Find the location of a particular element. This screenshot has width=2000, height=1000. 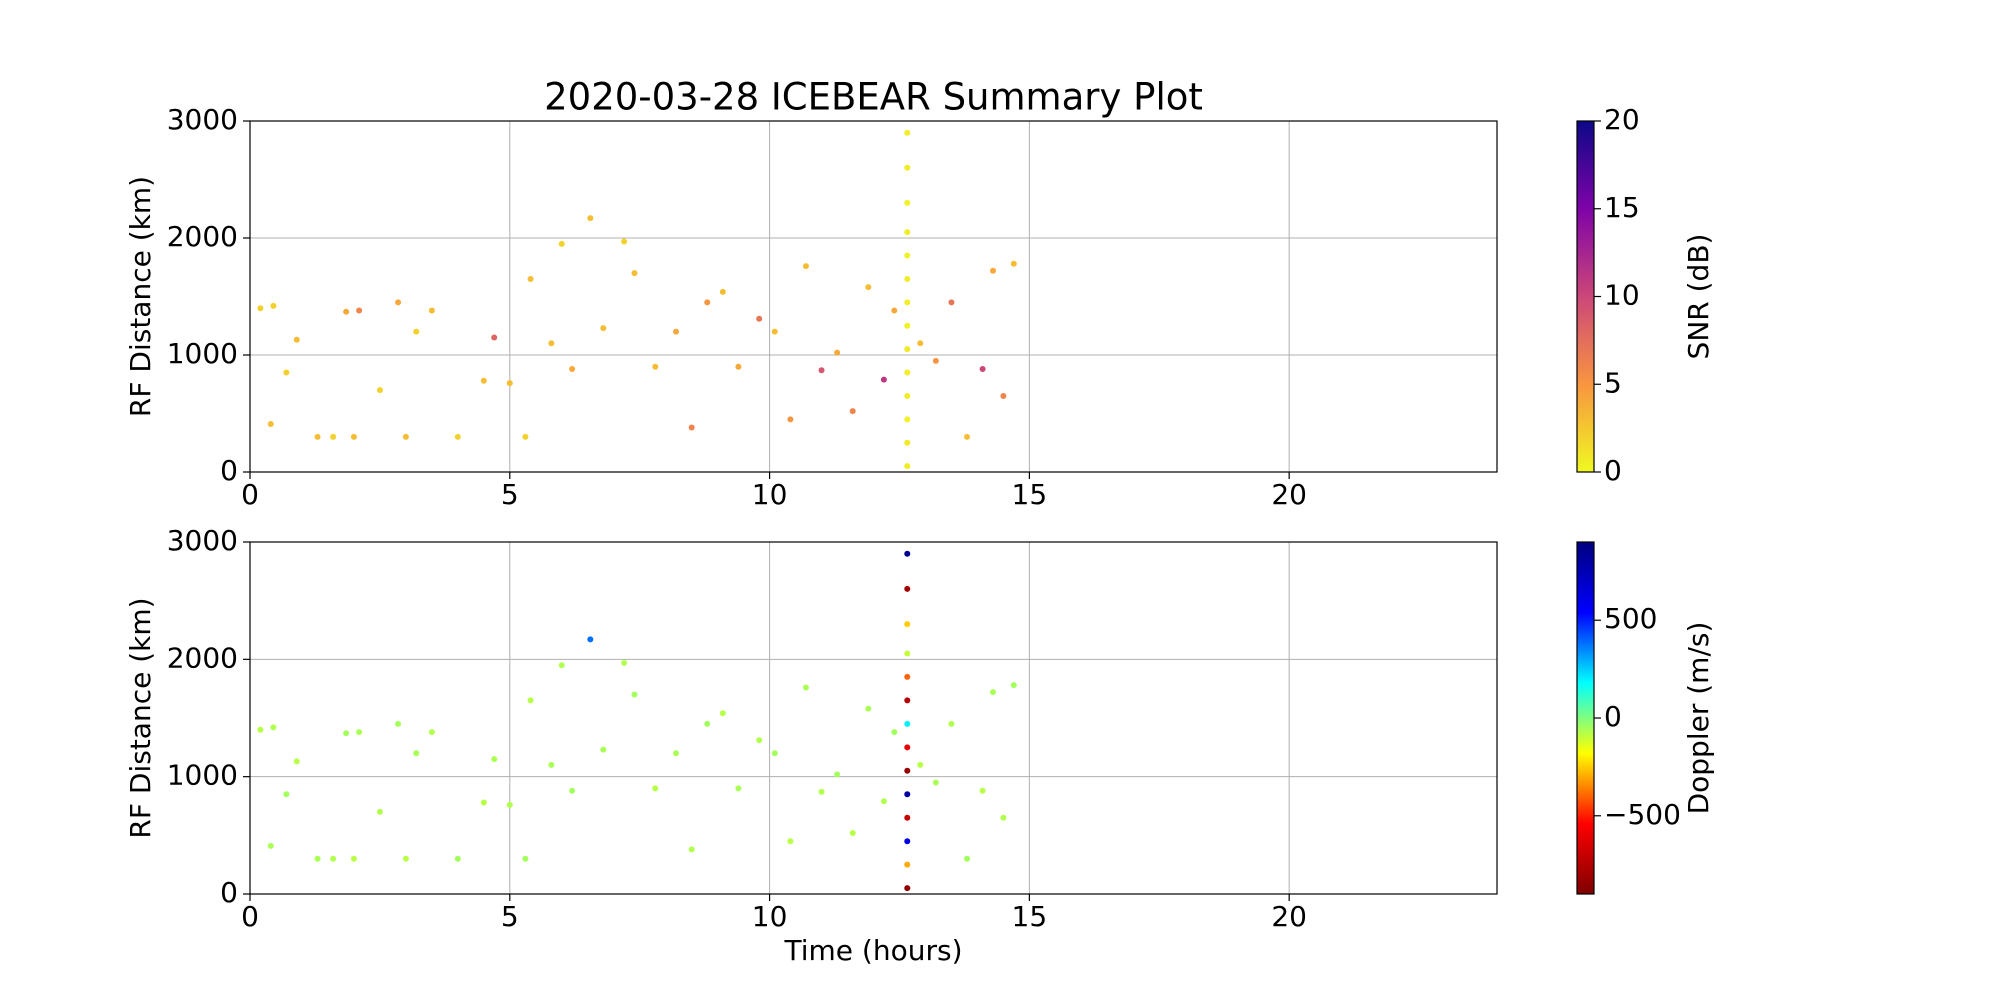

x-tick-label: 5 is located at coordinates (510, 494).